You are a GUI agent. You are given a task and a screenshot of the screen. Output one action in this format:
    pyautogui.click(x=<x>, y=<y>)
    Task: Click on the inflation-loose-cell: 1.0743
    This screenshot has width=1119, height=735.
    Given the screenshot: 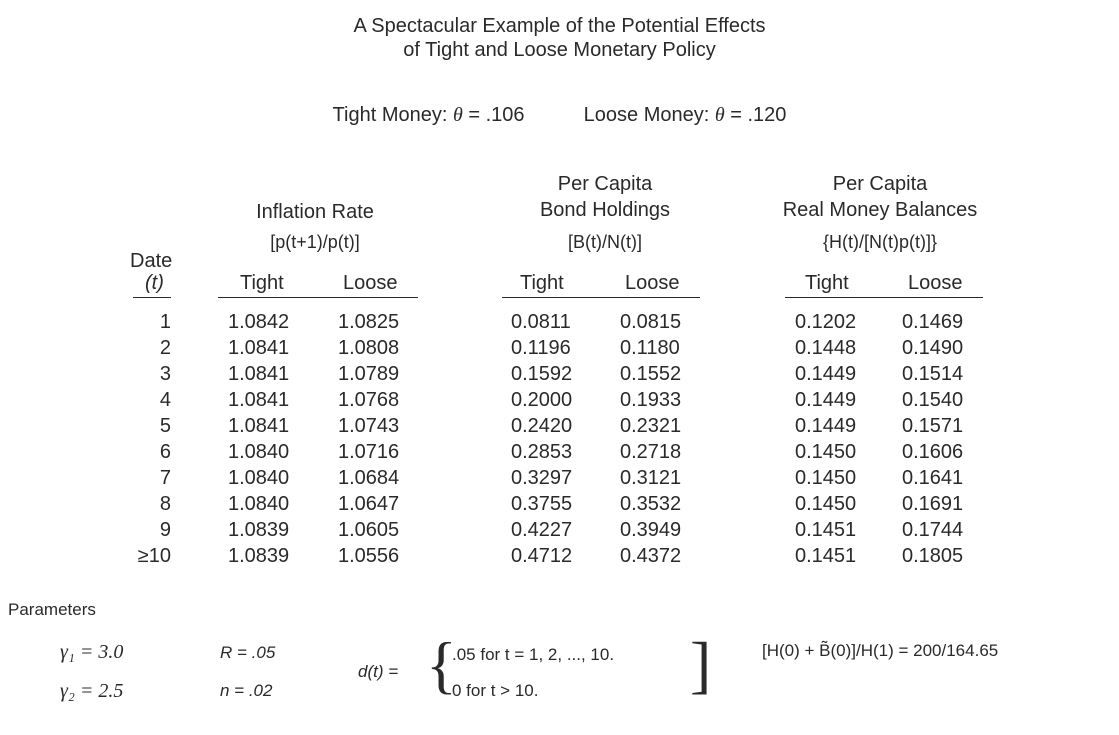 What is the action you would take?
    pyautogui.click(x=369, y=426)
    